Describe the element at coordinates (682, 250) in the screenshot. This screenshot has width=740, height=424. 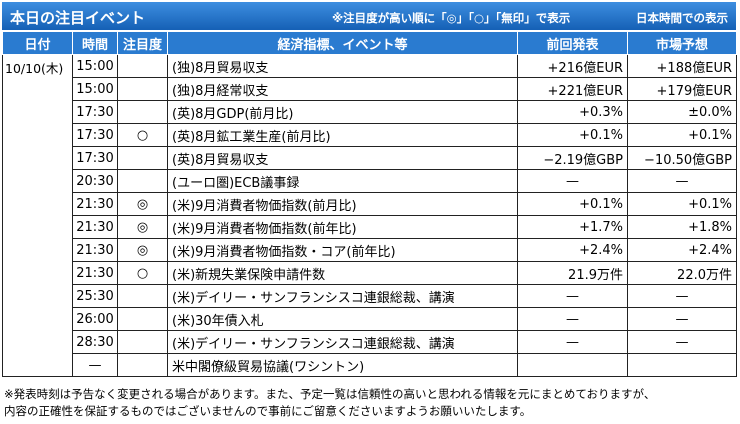
I see `forecast-cell: +2.4%` at that location.